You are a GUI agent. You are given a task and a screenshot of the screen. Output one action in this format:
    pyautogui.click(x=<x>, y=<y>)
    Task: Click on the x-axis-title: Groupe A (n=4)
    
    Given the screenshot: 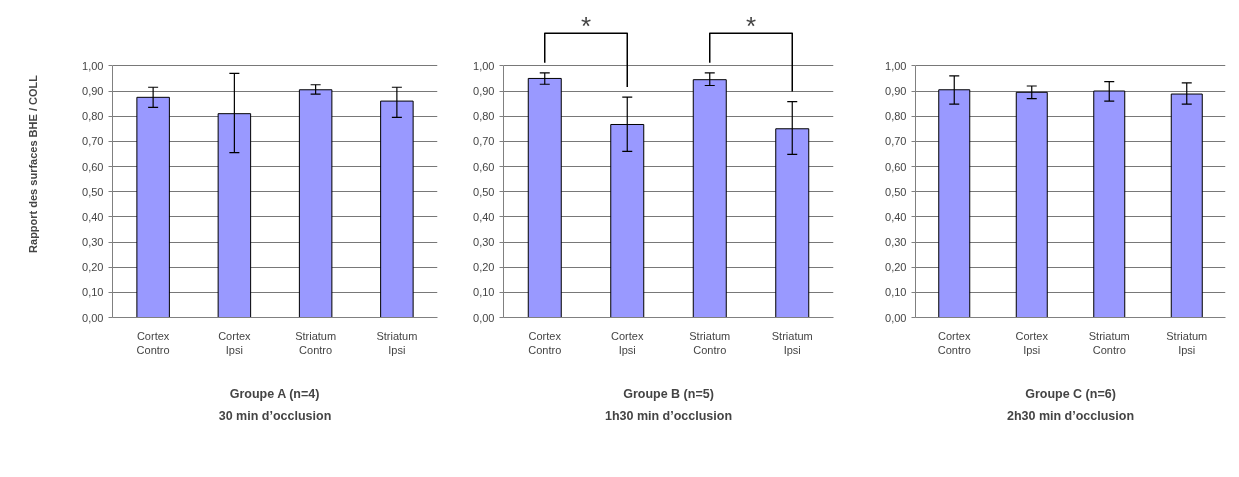 What is the action you would take?
    pyautogui.click(x=274, y=393)
    